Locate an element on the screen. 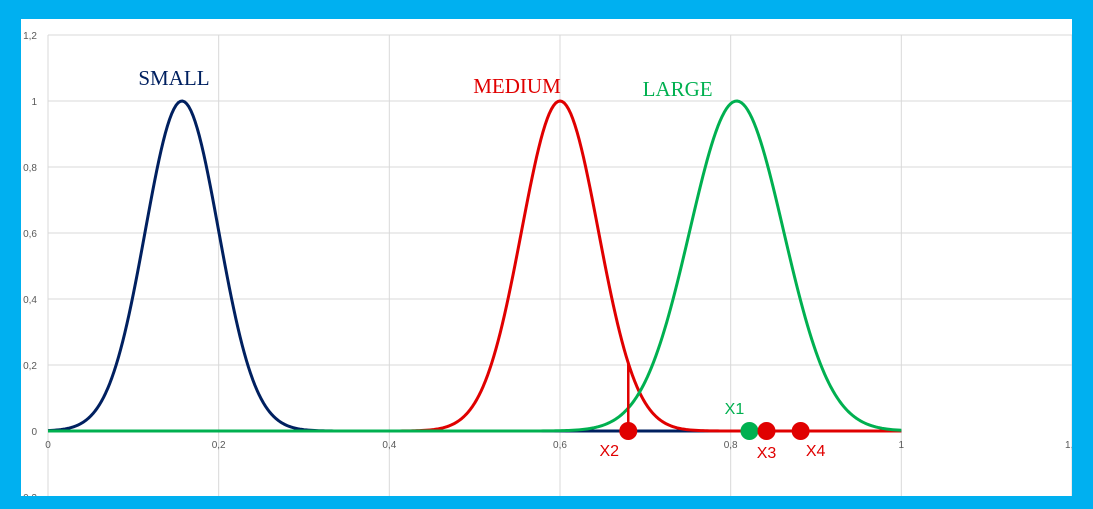  x-tick-label: 1 is located at coordinates (902, 445).